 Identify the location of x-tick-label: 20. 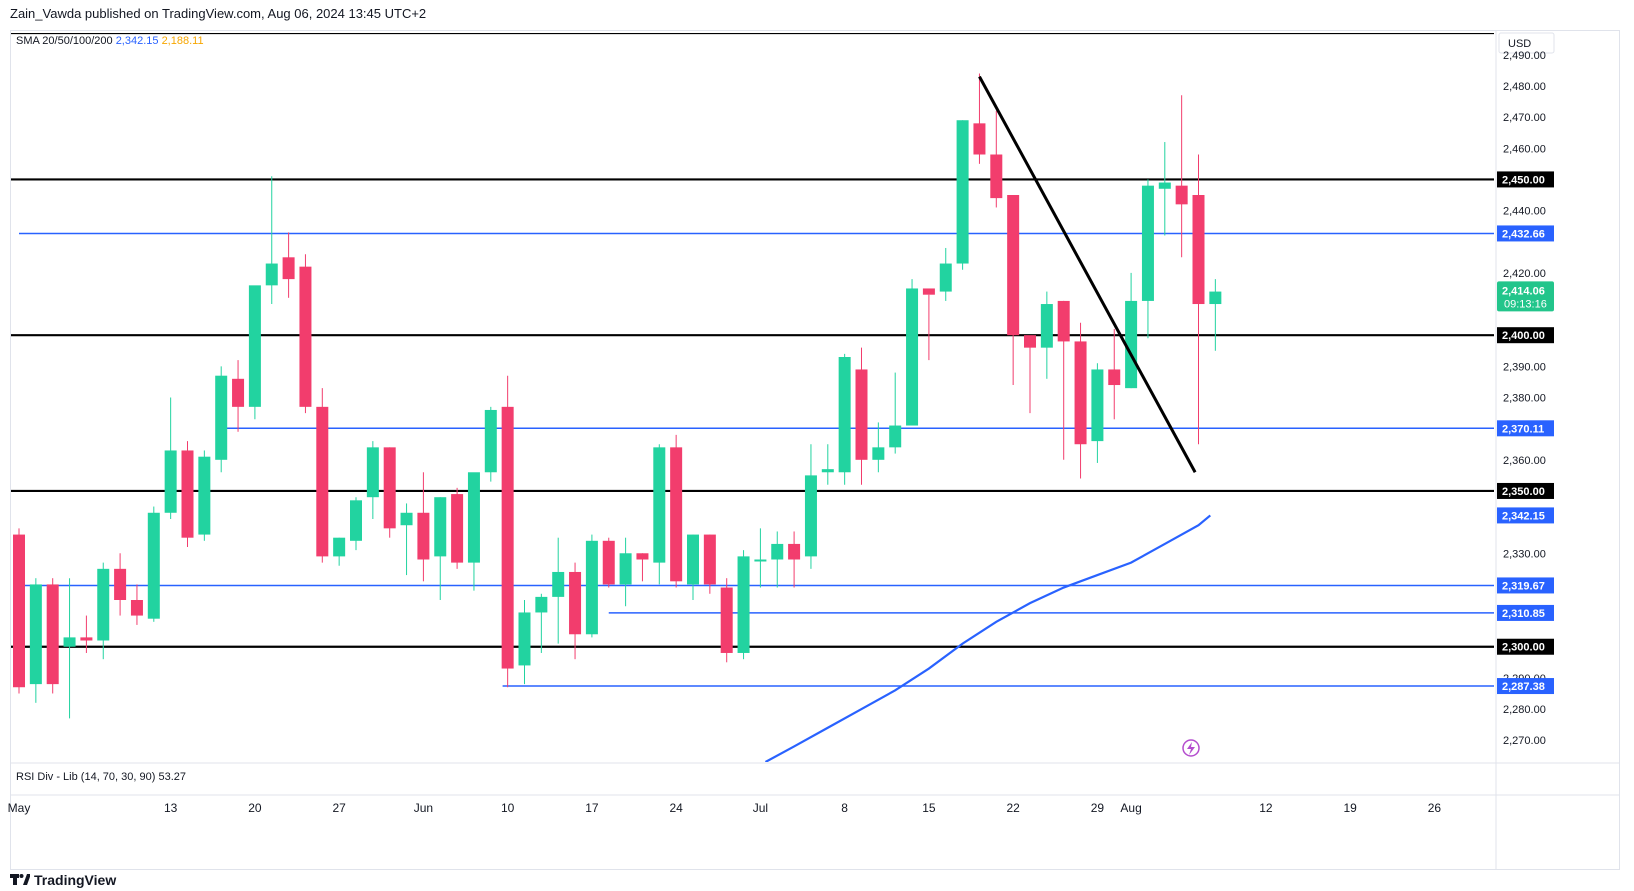
(255, 808).